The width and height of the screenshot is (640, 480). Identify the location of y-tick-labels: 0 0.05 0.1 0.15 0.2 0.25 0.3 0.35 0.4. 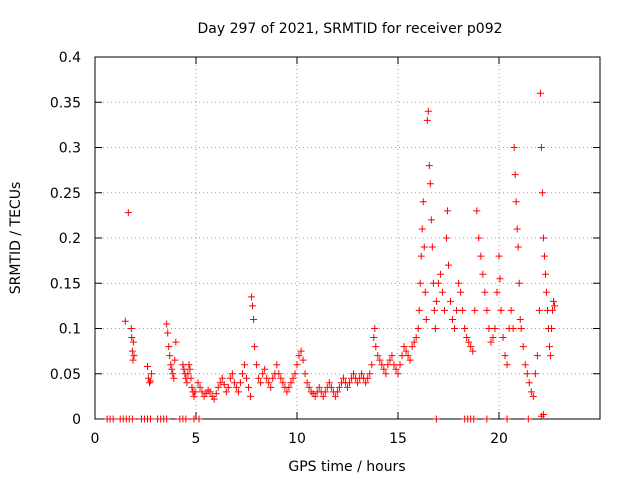
(65, 239).